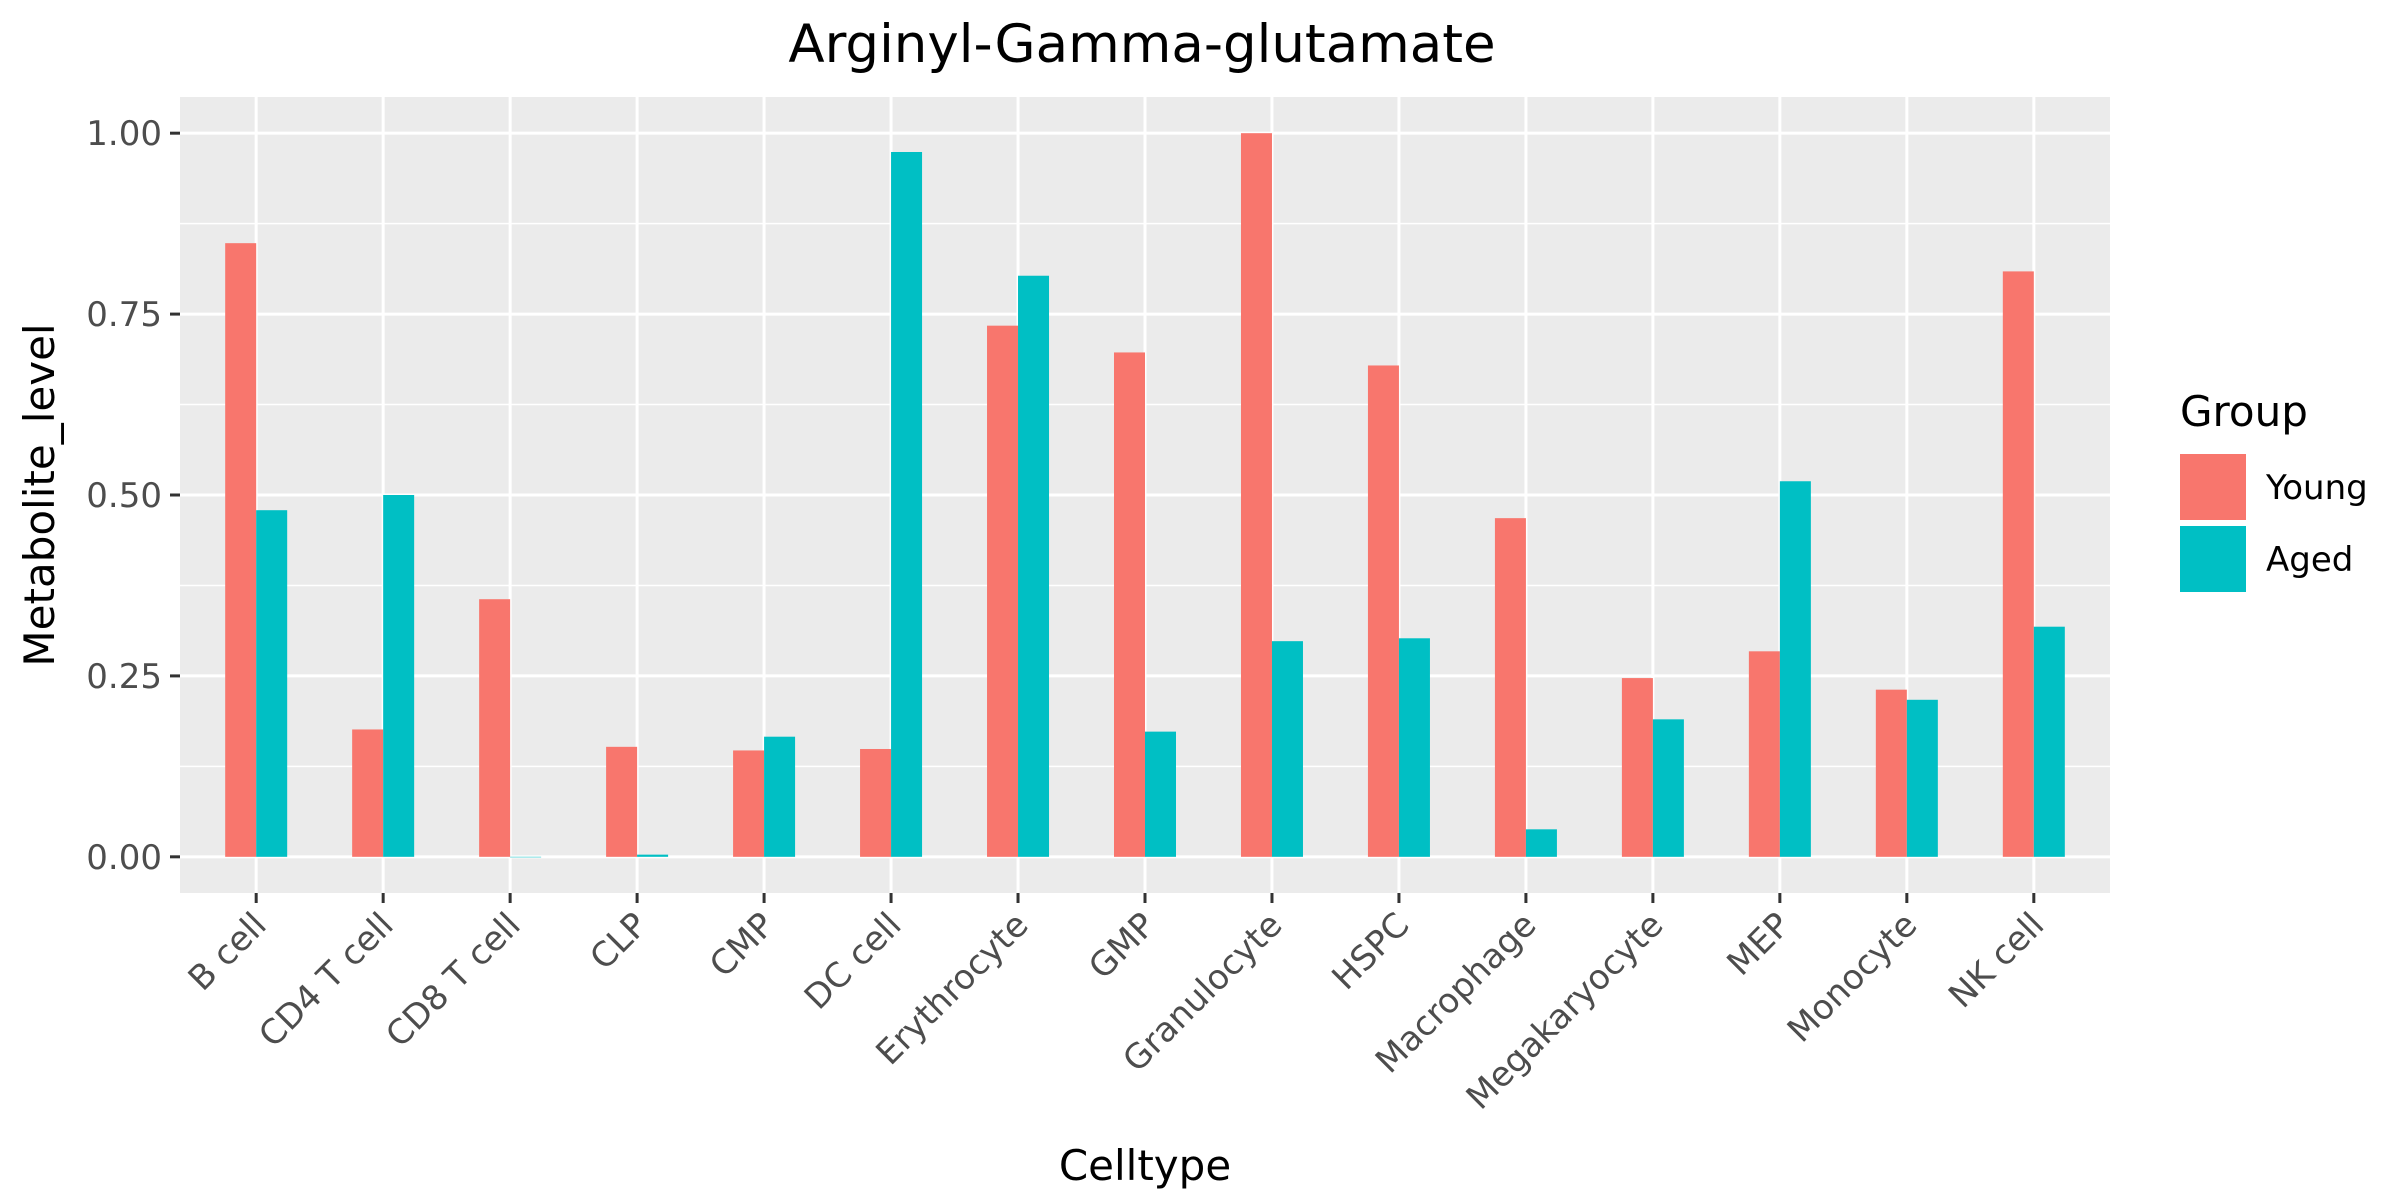 This screenshot has width=2400, height=1200. What do you see at coordinates (124, 315) in the screenshot?
I see `y-tick-label: 0.75` at bounding box center [124, 315].